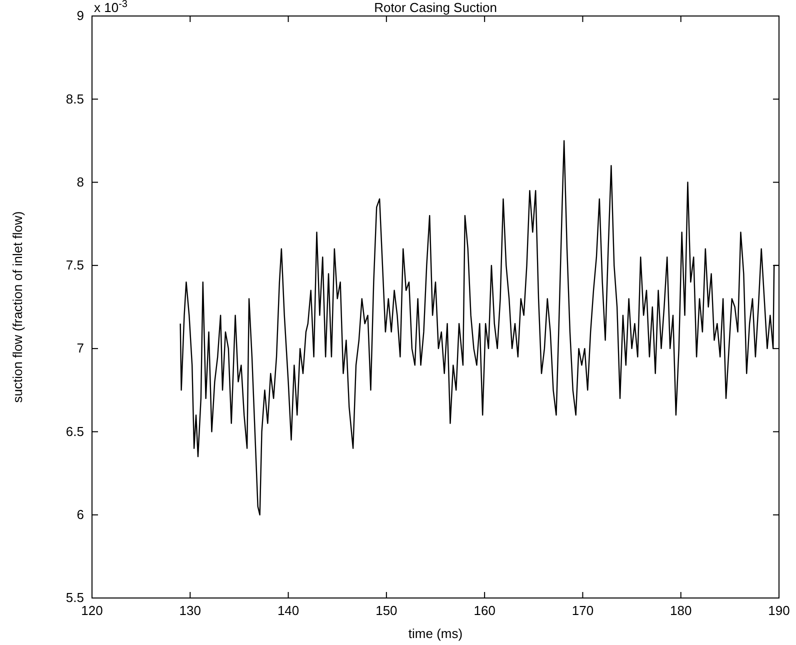  Describe the element at coordinates (75, 431) in the screenshot. I see `y-tick-label: 6.5` at that location.